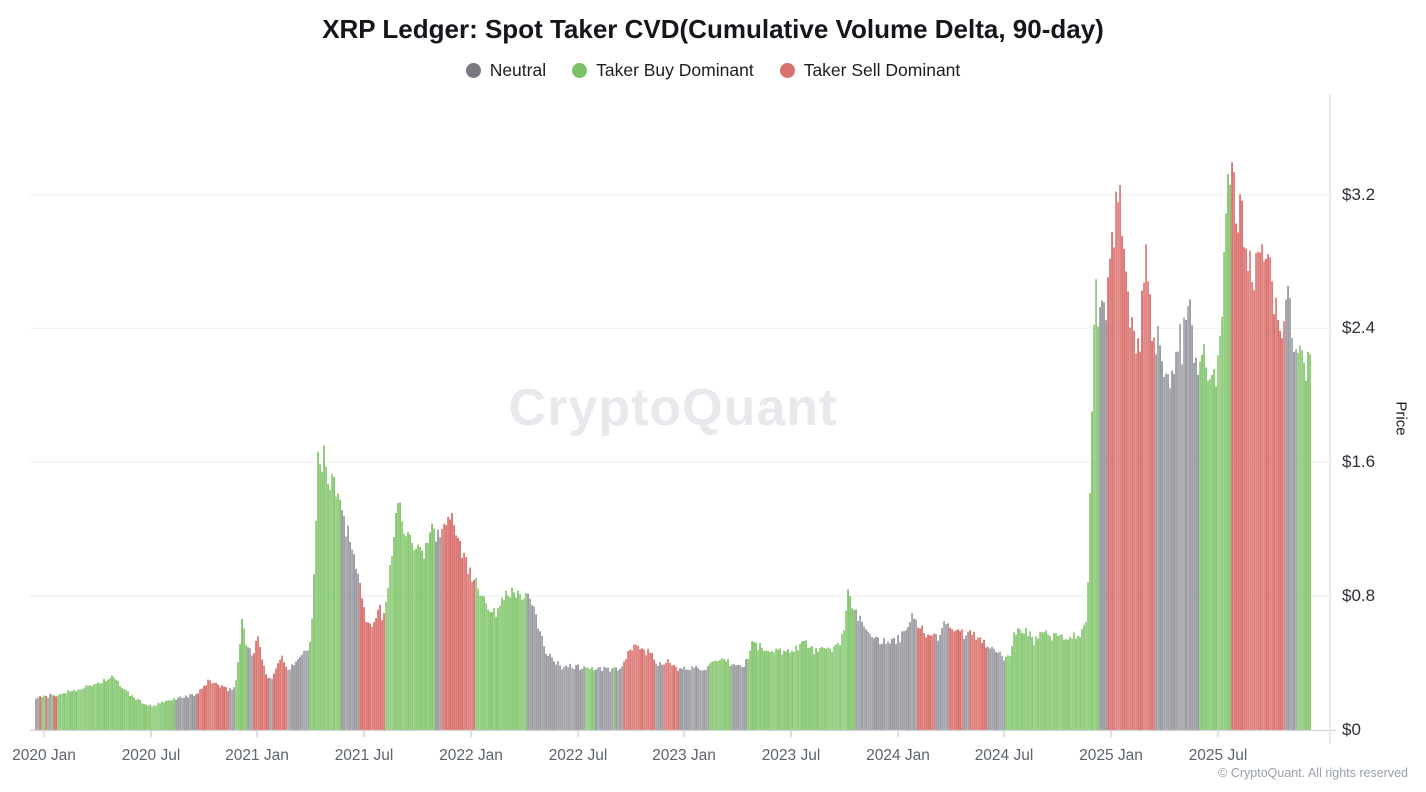 This screenshot has height=792, width=1426. Describe the element at coordinates (882, 70) in the screenshot. I see `legend-label: Taker Sell Dominant` at that location.